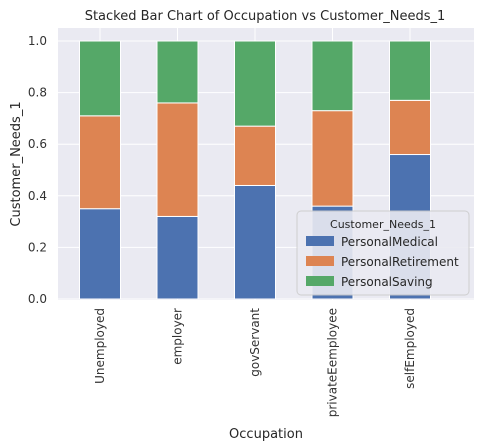  What do you see at coordinates (100, 78) in the screenshot?
I see `bar-PersonalSaving-Unemployed` at bounding box center [100, 78].